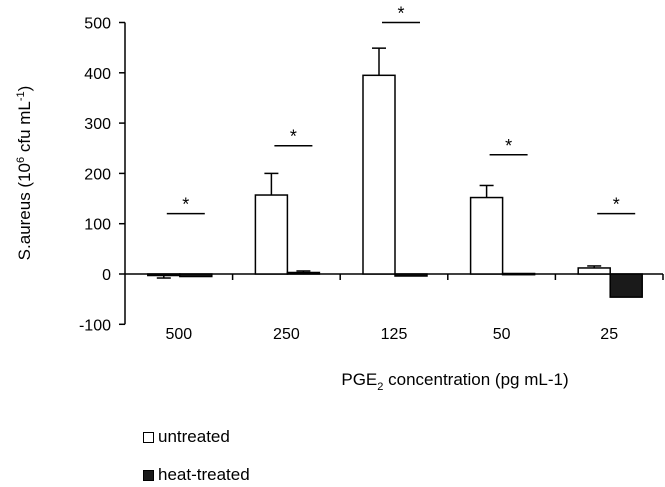  Describe the element at coordinates (502, 334) in the screenshot. I see `x-tick-label: 50` at that location.